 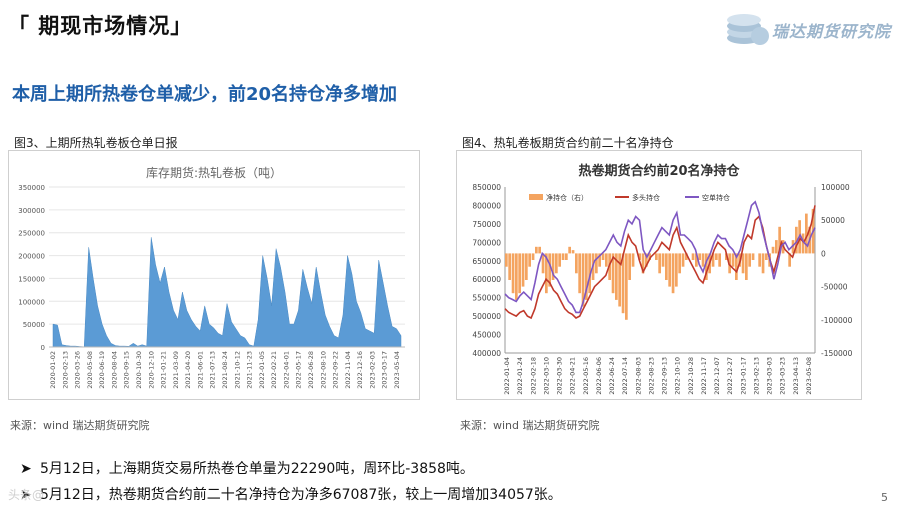 I want to click on x-tick-label: 2023-03-03, so click(x=770, y=376).